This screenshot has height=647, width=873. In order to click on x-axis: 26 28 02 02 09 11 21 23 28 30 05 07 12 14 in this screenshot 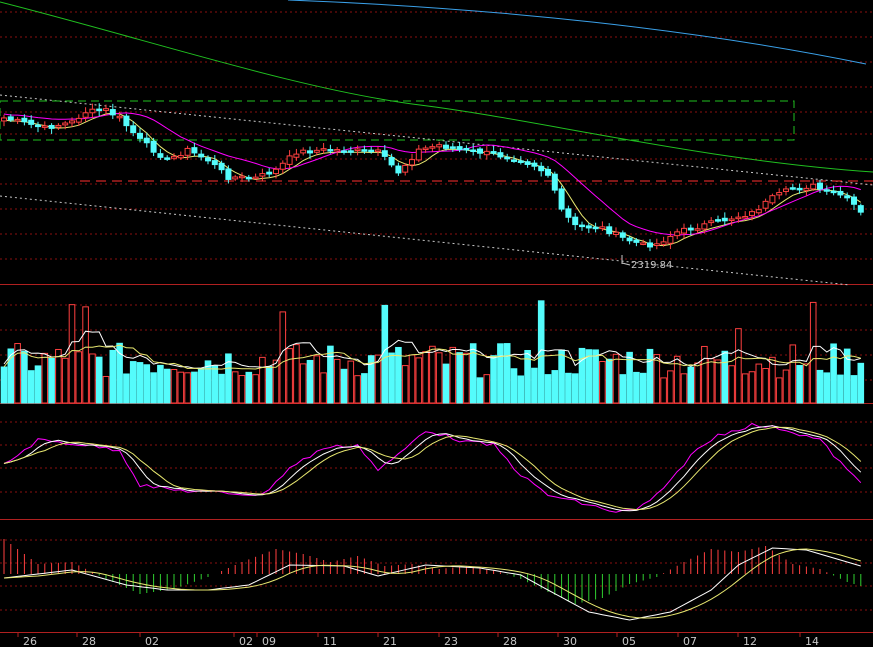, I will do `click(418, 639)`.